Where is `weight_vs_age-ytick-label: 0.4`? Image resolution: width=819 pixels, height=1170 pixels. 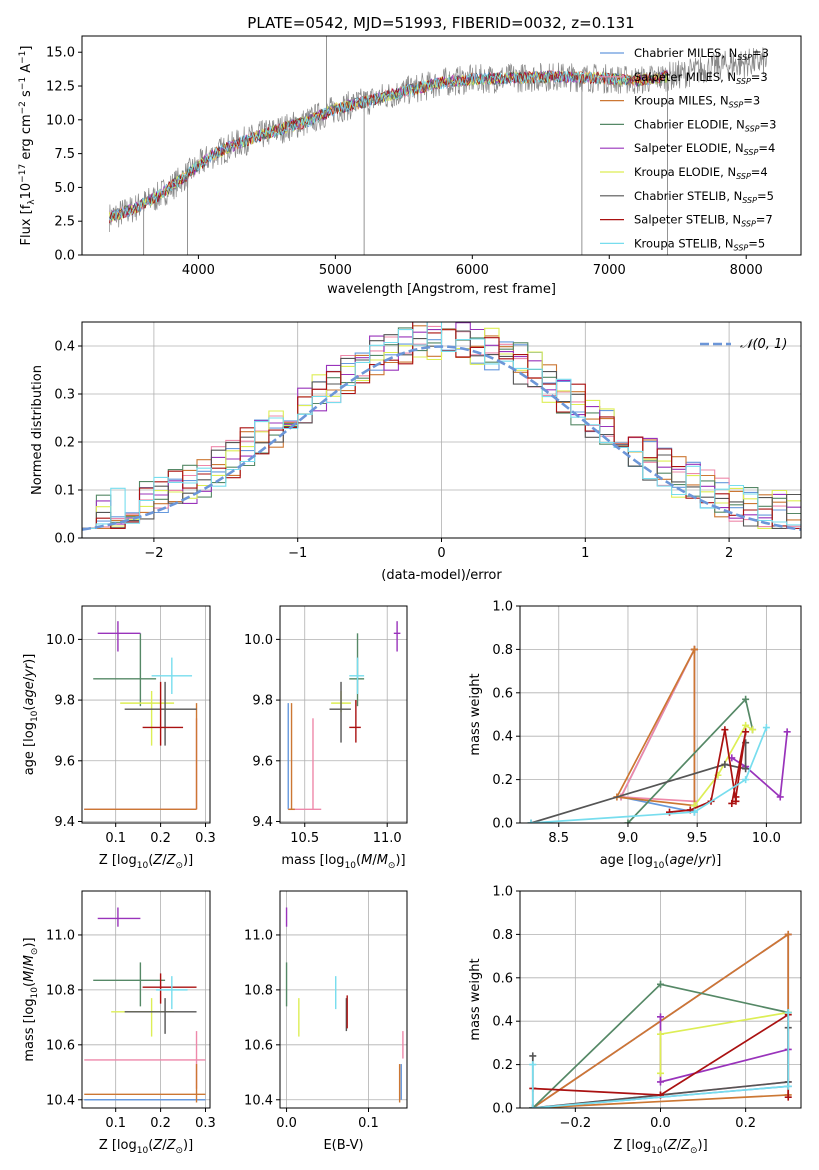
weight_vs_age-ytick-label: 0.4 is located at coordinates (502, 737).